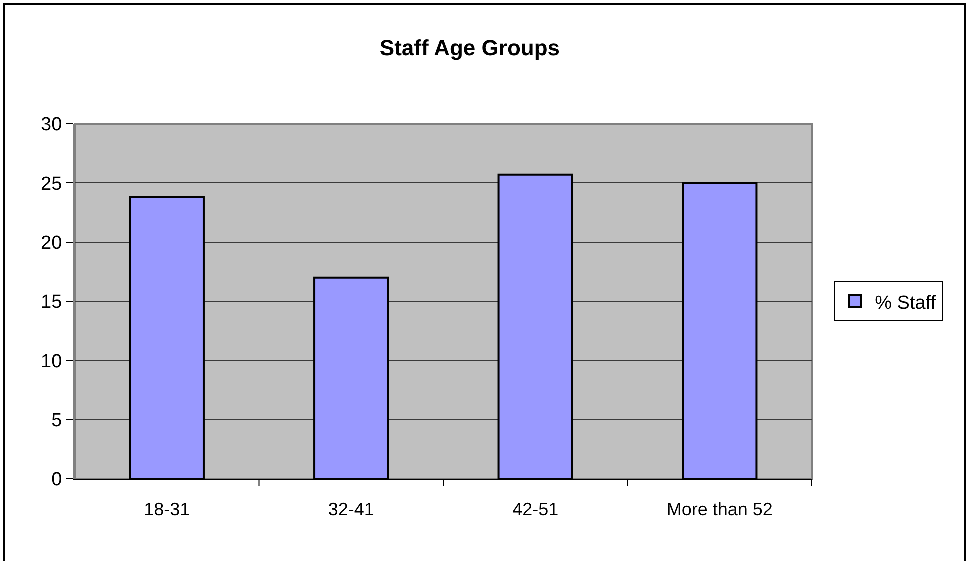  I want to click on x-tick-label: 32-41, so click(351, 510).